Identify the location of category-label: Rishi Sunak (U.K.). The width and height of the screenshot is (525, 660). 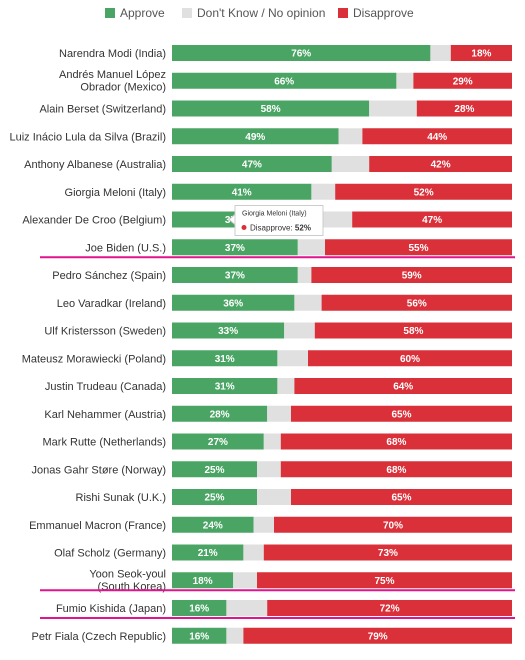
(121, 498).